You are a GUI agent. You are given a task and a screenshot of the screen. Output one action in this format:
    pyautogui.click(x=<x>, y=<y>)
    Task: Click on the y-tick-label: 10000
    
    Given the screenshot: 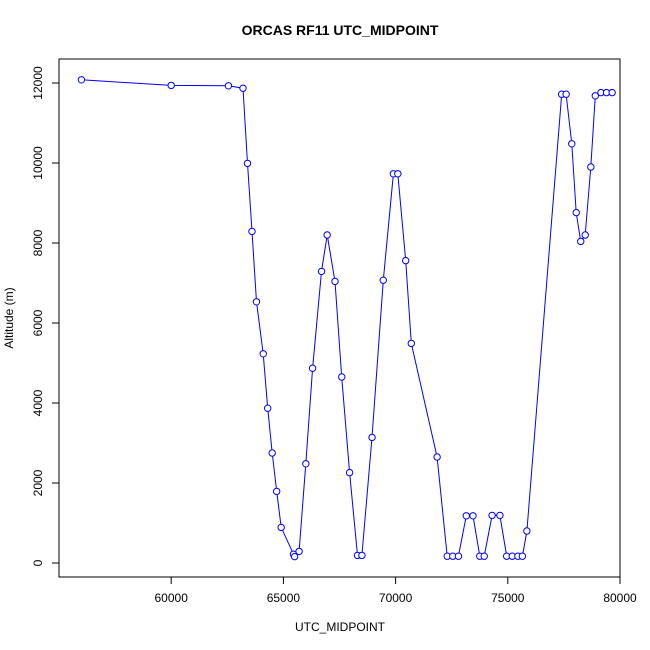 What is the action you would take?
    pyautogui.click(x=38, y=163)
    